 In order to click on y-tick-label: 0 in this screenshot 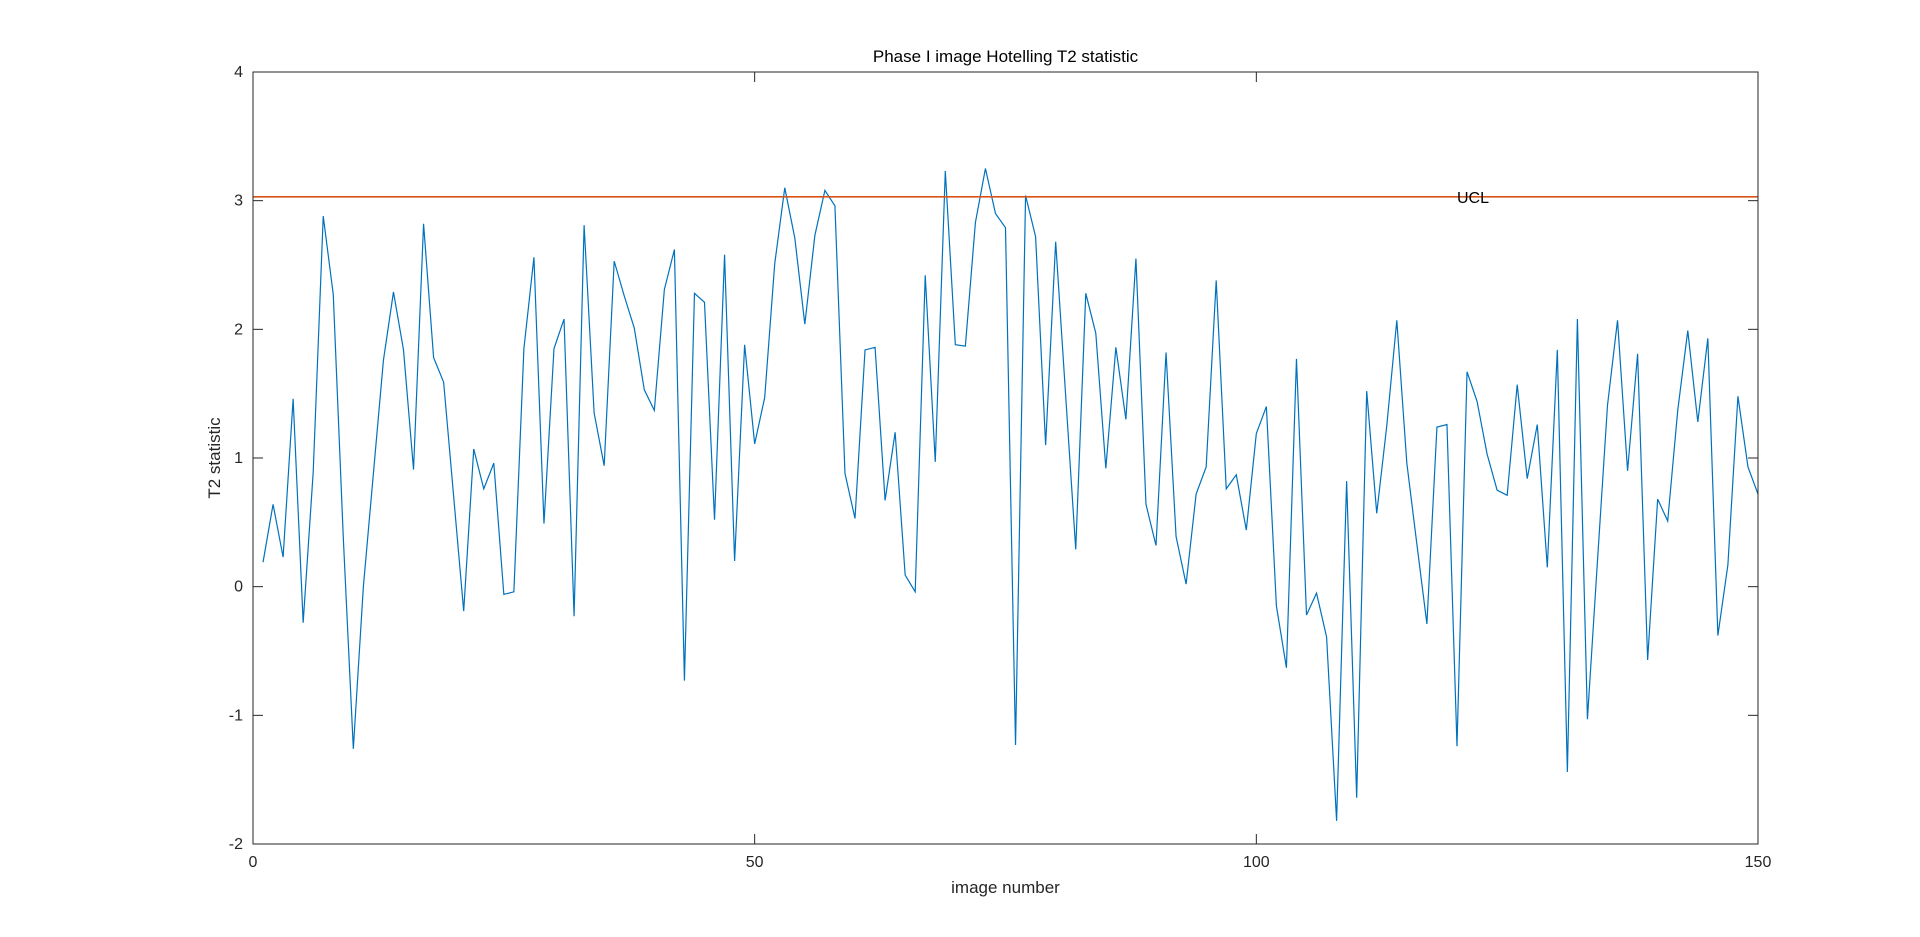, I will do `click(238, 587)`.